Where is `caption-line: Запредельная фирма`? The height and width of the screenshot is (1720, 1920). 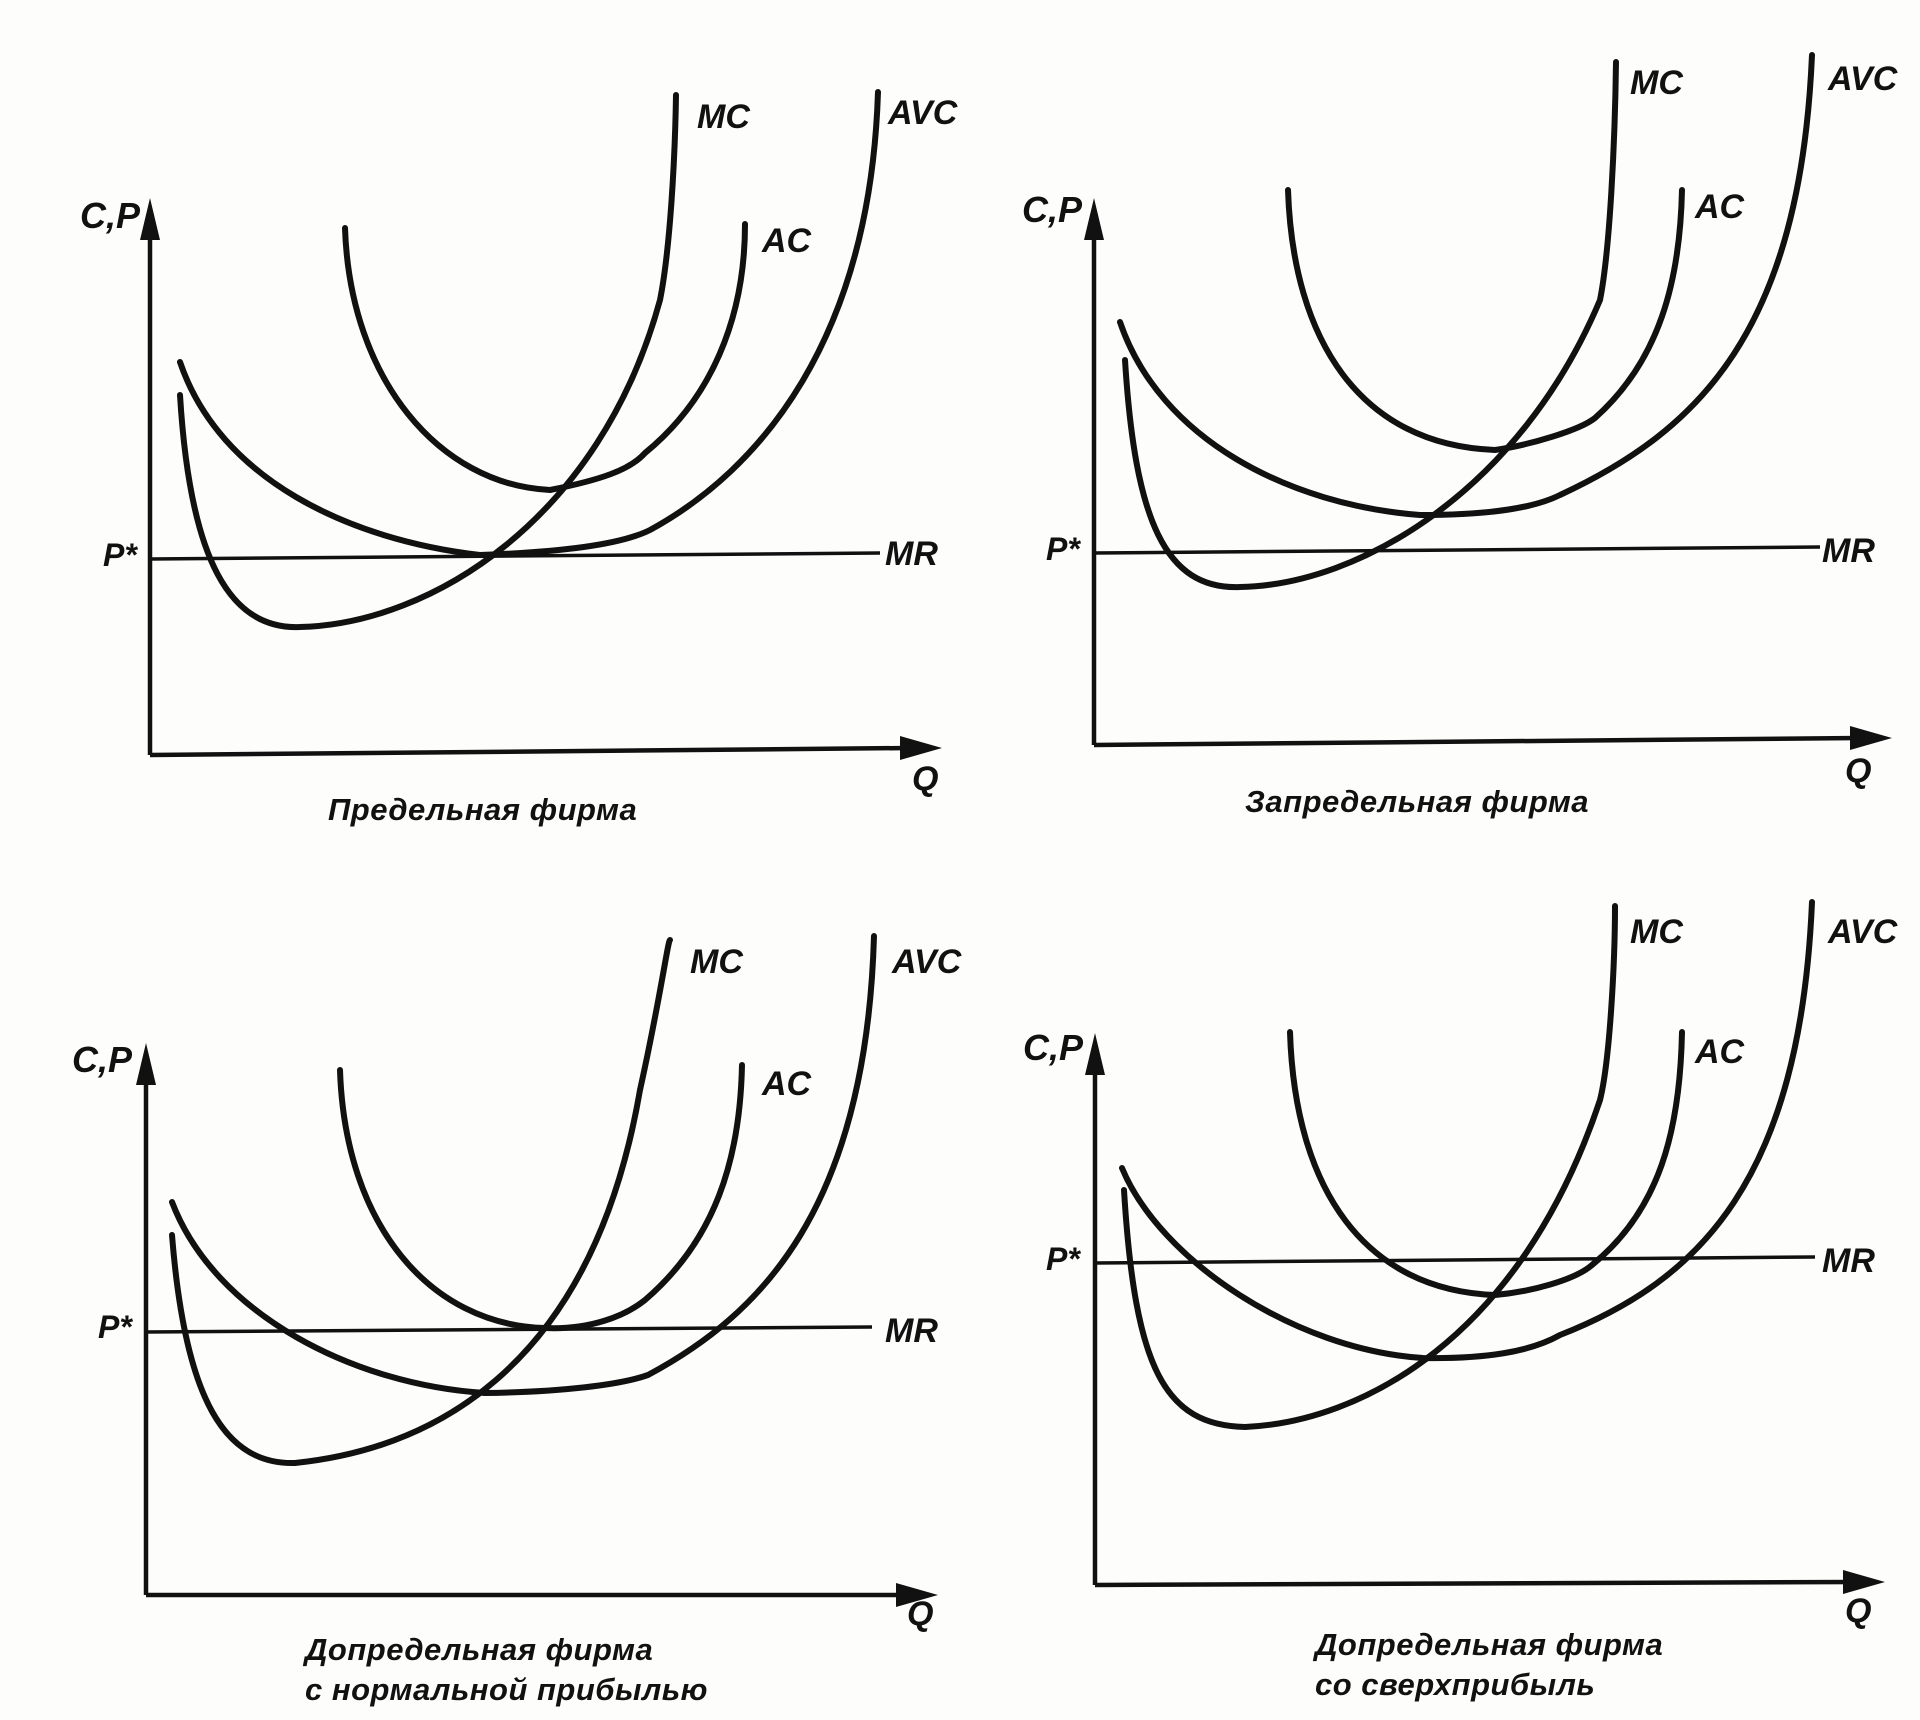 caption-line: Запредельная фирма is located at coordinates (1417, 801).